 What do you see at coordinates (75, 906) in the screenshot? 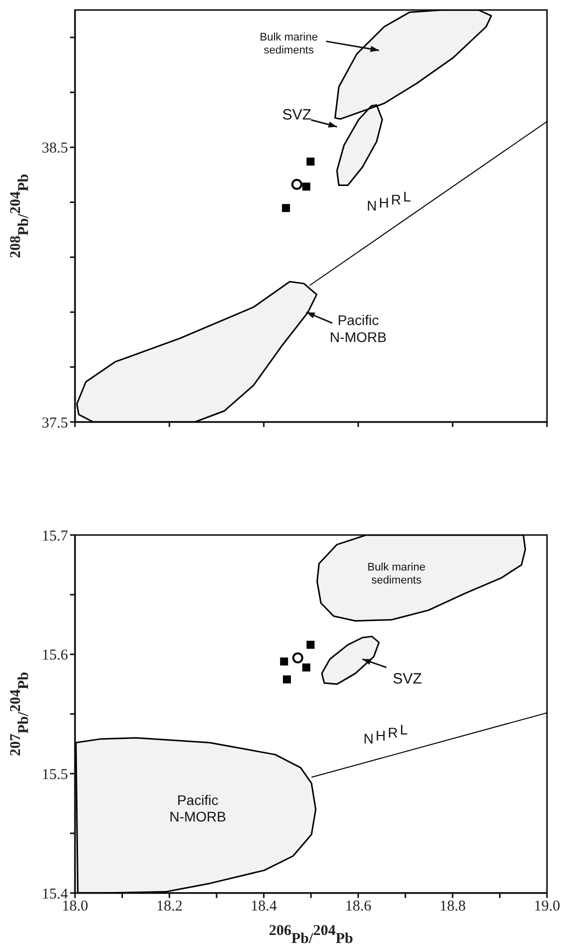
I see `x-tick-label: 18.0` at bounding box center [75, 906].